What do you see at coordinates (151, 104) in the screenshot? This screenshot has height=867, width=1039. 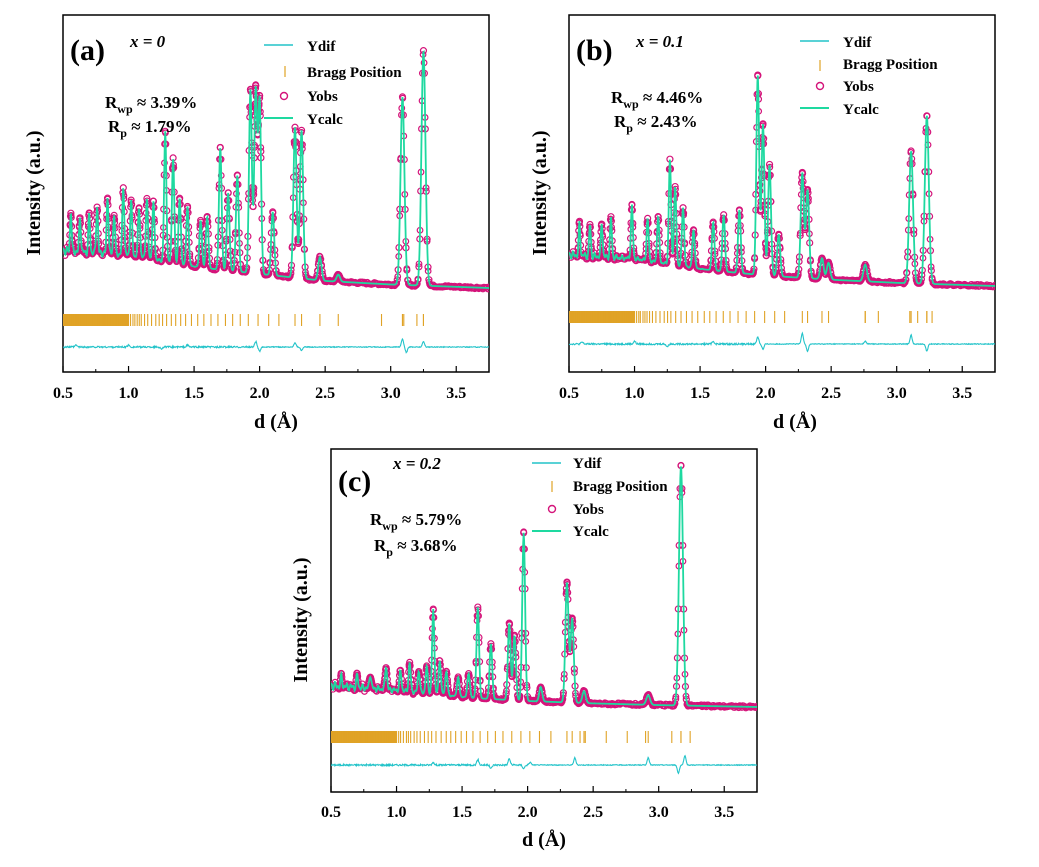 I see `rwp-annotation: Rwp ≈ 3.39%` at bounding box center [151, 104].